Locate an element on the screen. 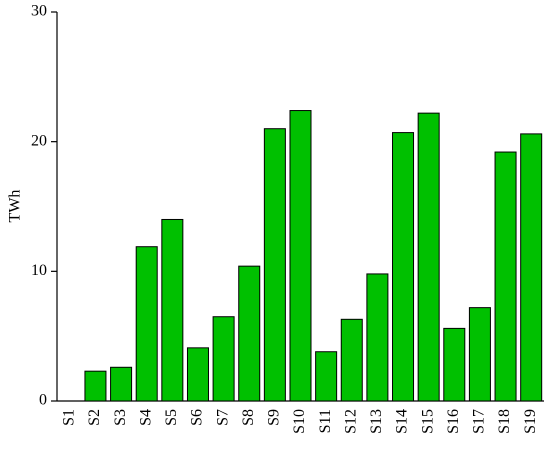  x-tick-label: S16 is located at coordinates (453, 421).